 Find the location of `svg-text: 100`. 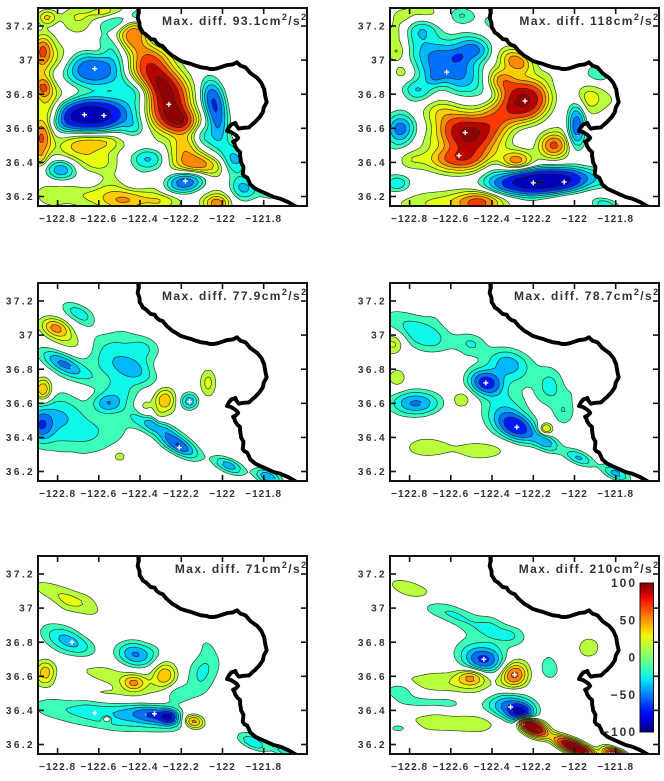

svg-text: 100 is located at coordinates (624, 583).